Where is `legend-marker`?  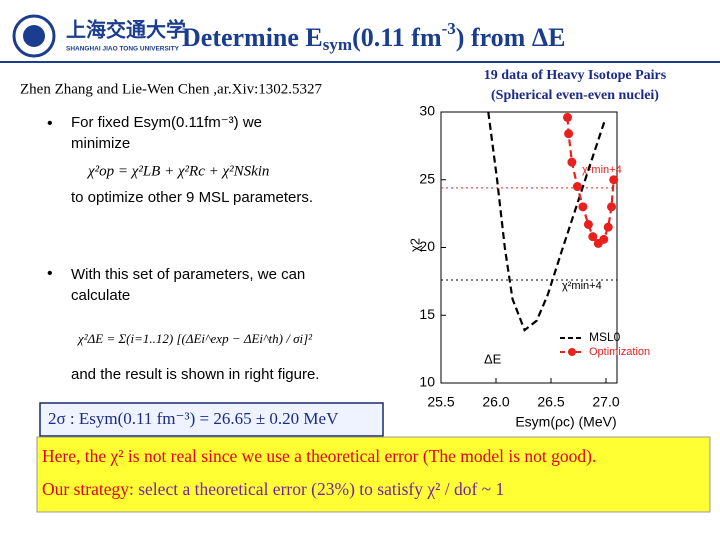
legend-marker is located at coordinates (572, 352).